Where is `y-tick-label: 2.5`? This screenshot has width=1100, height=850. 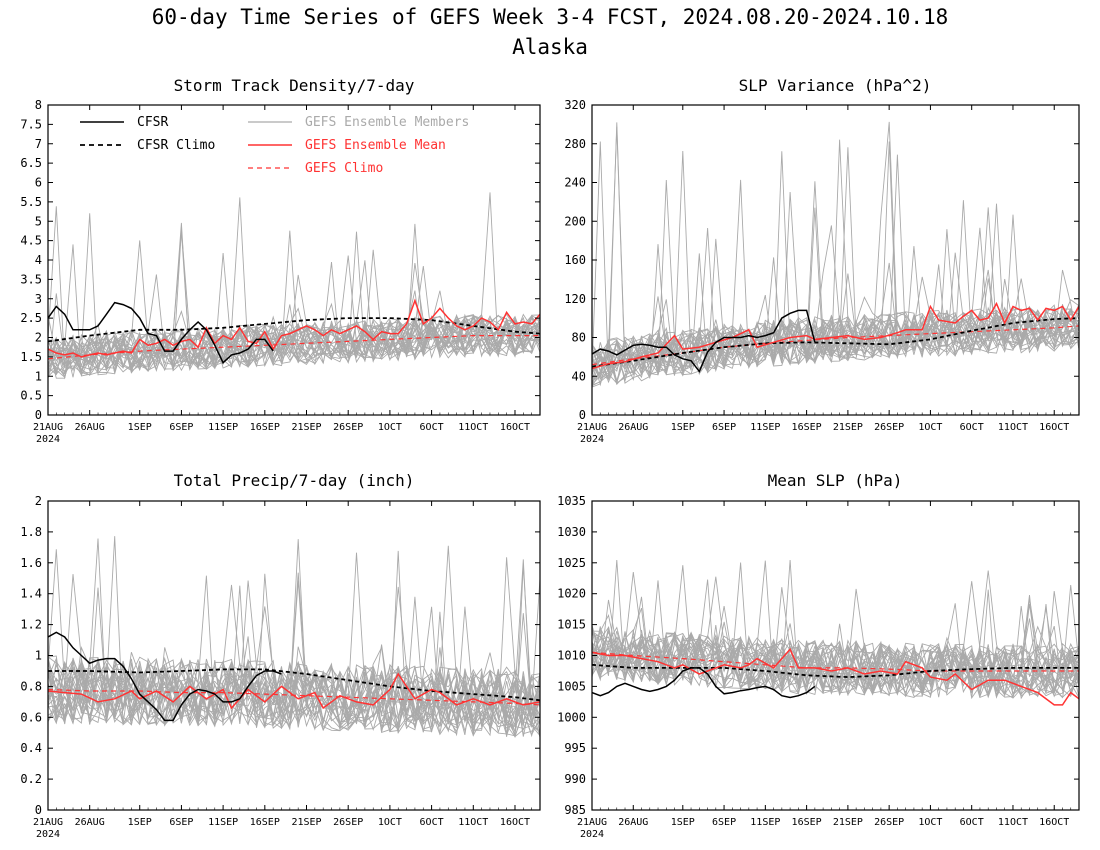
y-tick-label: 2.5 is located at coordinates (31, 318).